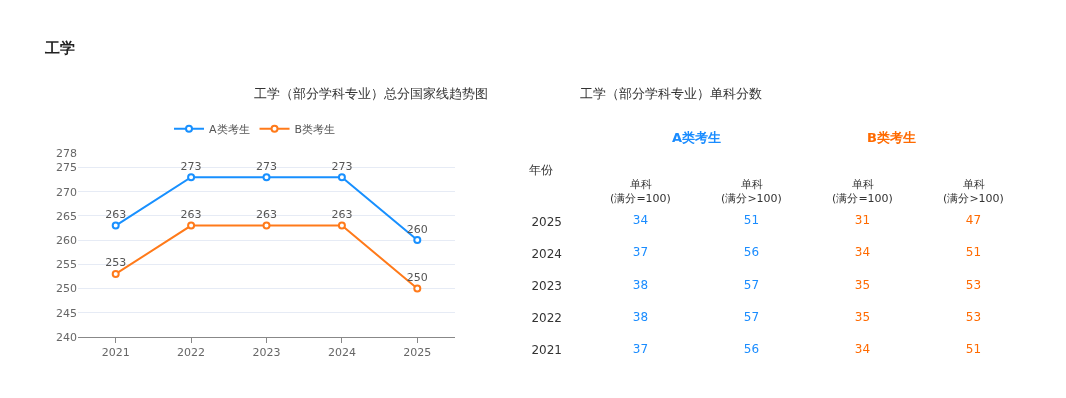 The height and width of the screenshot is (398, 1066). What do you see at coordinates (266, 353) in the screenshot?
I see `x-tick-label: 2023` at bounding box center [266, 353].